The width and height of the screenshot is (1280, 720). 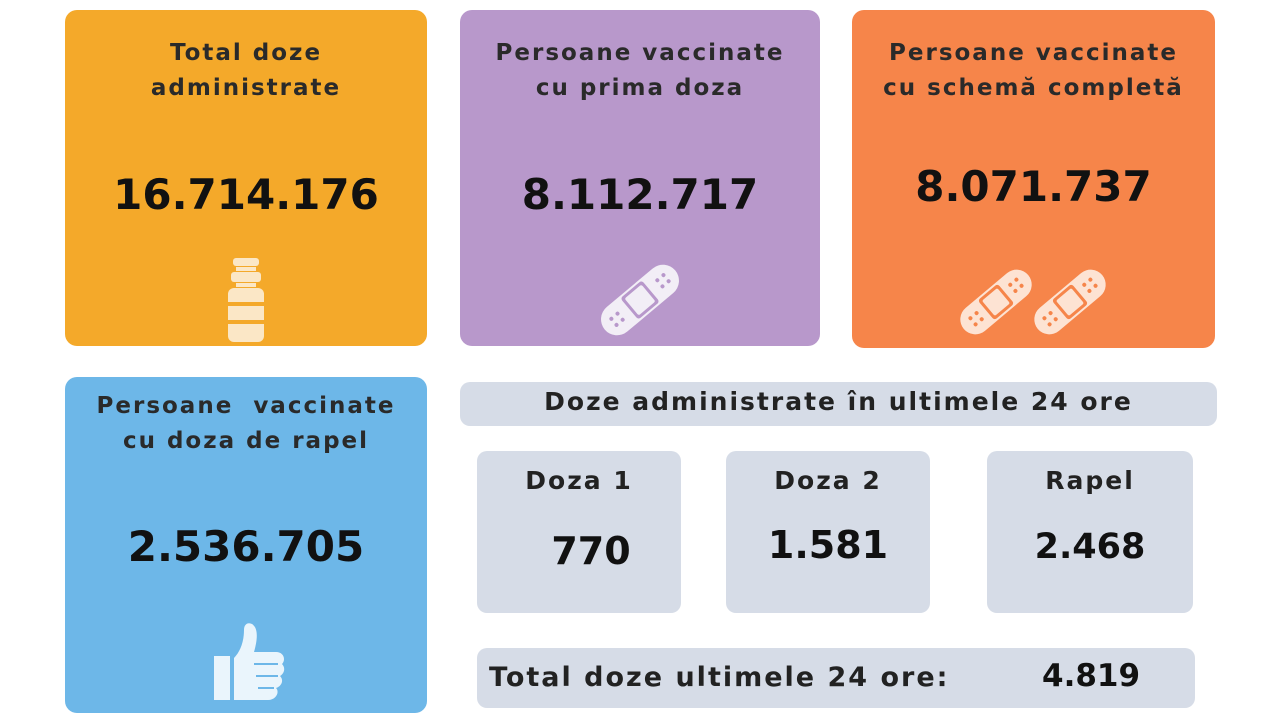 I want to click on total-doses-card: Total doze administrate 16.714.176, so click(x=246, y=178).